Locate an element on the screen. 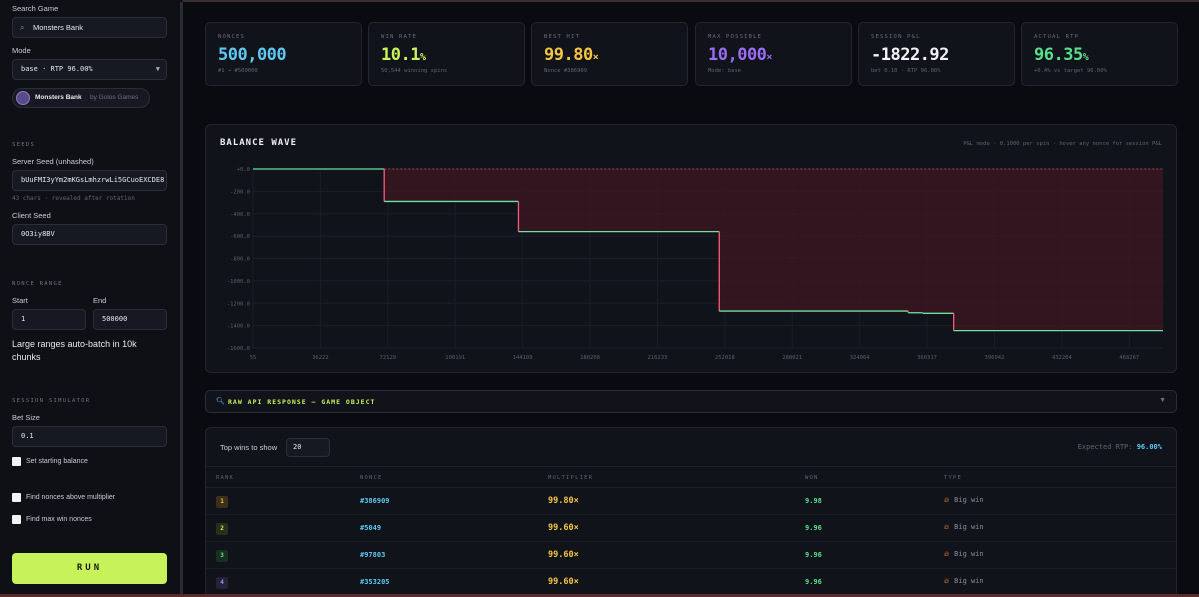  mode-select: base · RTP 96.00% ▼ is located at coordinates (89, 69).